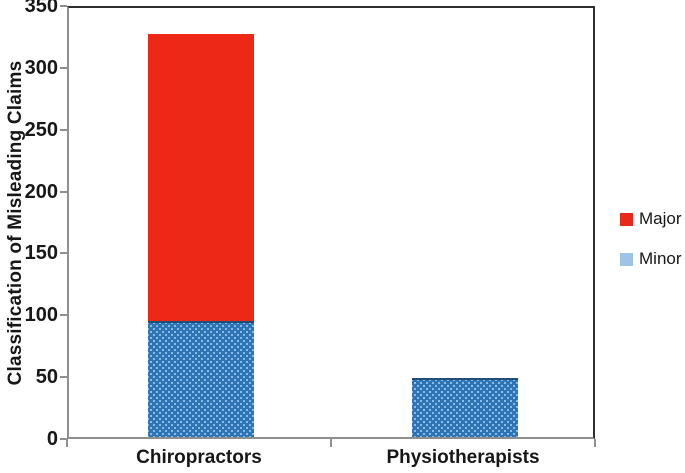 The height and width of the screenshot is (473, 685). I want to click on y-tick-label: 350, so click(41, 8).